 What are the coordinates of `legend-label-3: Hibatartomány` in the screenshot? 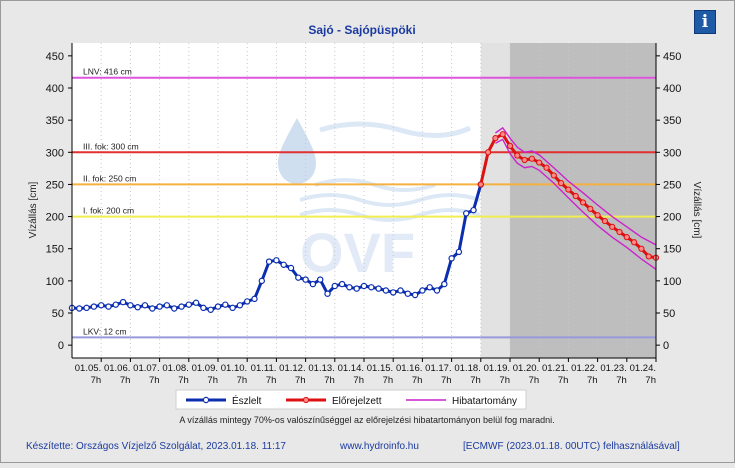 It's located at (484, 401).